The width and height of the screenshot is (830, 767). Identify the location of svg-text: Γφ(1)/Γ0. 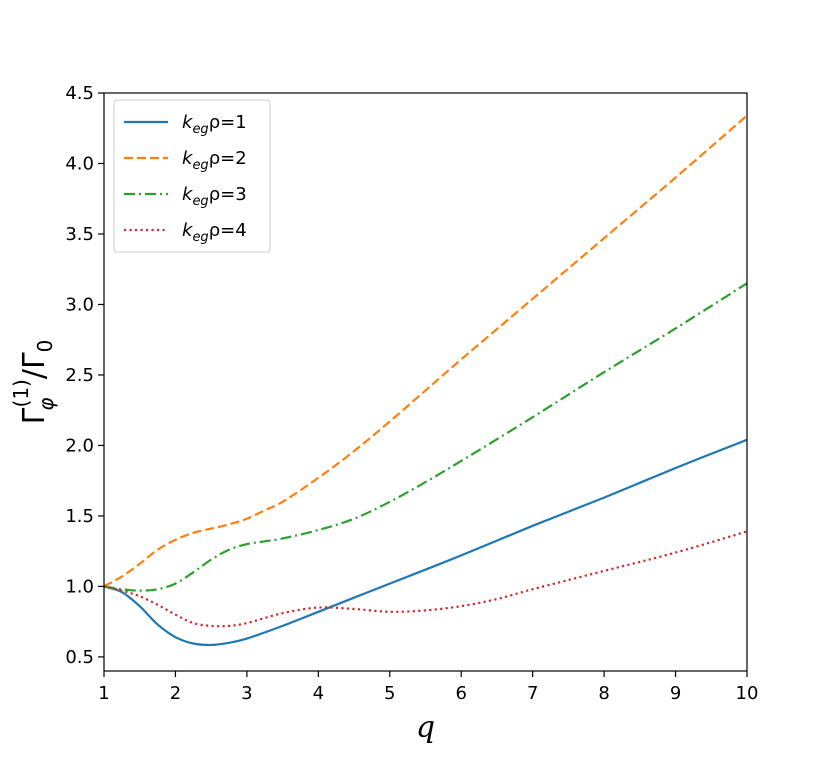
(33, 382).